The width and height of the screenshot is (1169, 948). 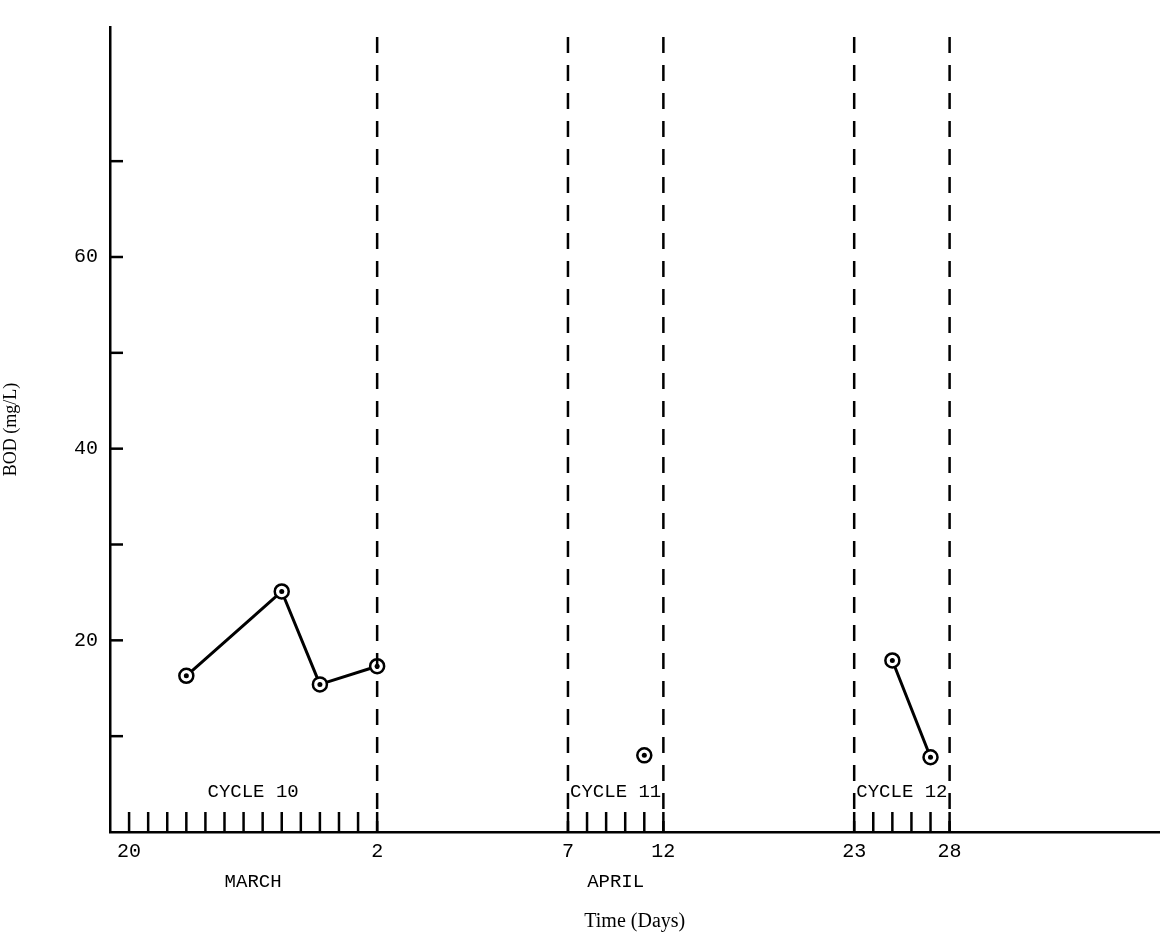 What do you see at coordinates (85, 448) in the screenshot?
I see `y-tick-label: 40` at bounding box center [85, 448].